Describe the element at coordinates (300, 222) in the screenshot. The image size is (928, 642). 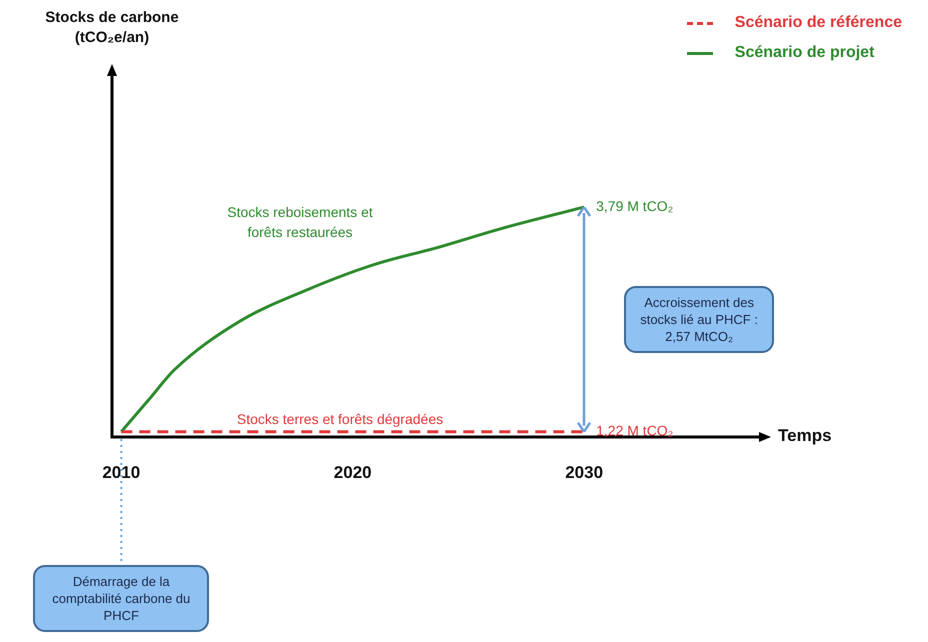
I see `annotation: Stocks reboisements et forêts restaurées` at that location.